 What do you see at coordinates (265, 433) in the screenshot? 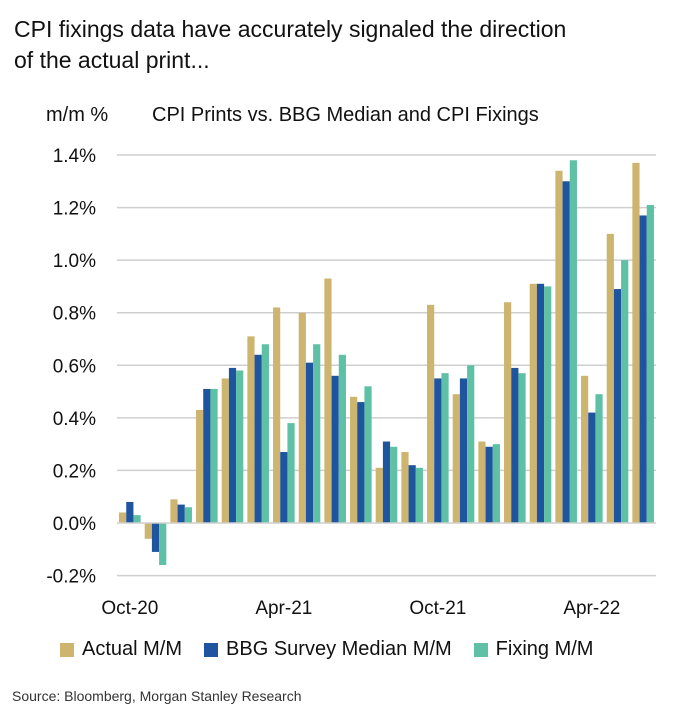
I see `bar-mar-21-s2` at bounding box center [265, 433].